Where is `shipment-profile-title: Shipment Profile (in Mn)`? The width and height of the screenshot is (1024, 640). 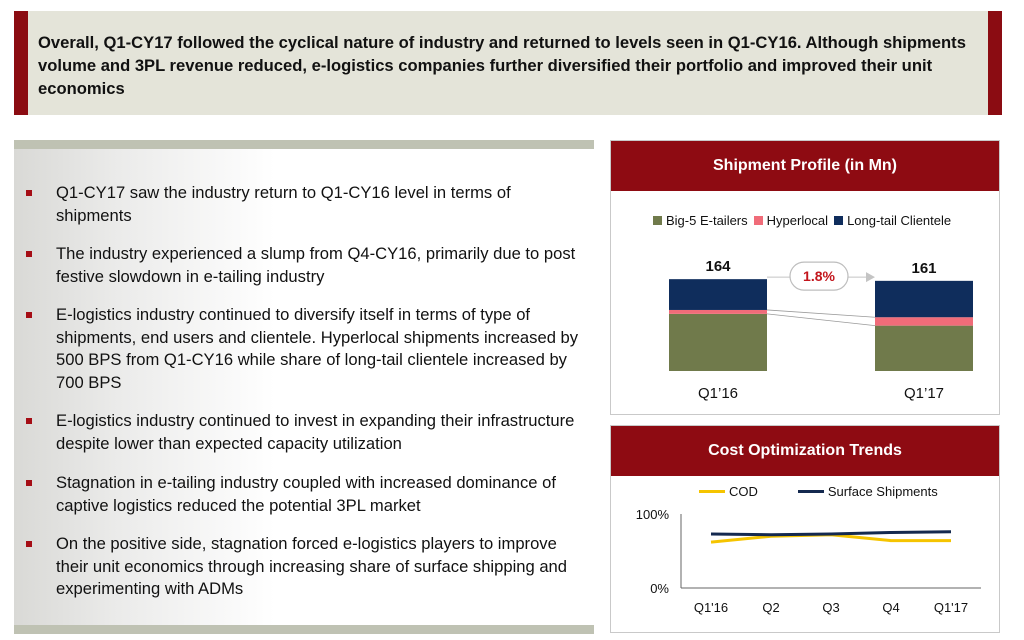 shipment-profile-title: Shipment Profile (in Mn) is located at coordinates (805, 166).